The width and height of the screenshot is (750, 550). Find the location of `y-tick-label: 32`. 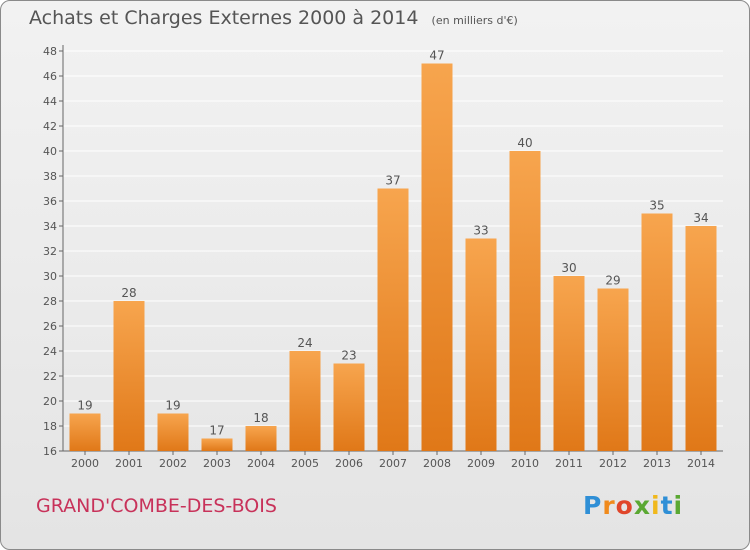

y-tick-label: 32 is located at coordinates (50, 251).